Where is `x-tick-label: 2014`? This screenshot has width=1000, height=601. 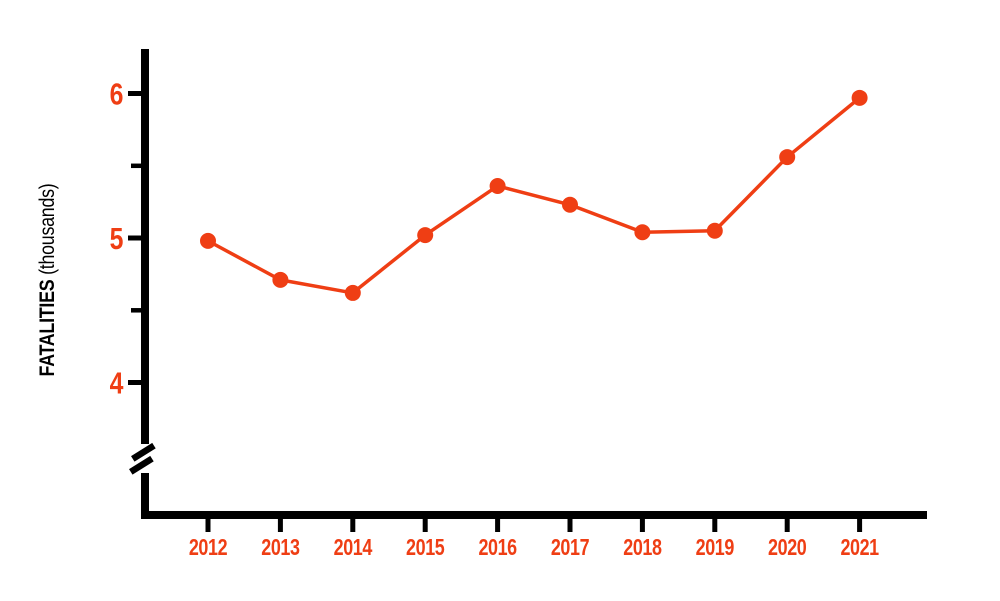 x-tick-label: 2014 is located at coordinates (353, 548).